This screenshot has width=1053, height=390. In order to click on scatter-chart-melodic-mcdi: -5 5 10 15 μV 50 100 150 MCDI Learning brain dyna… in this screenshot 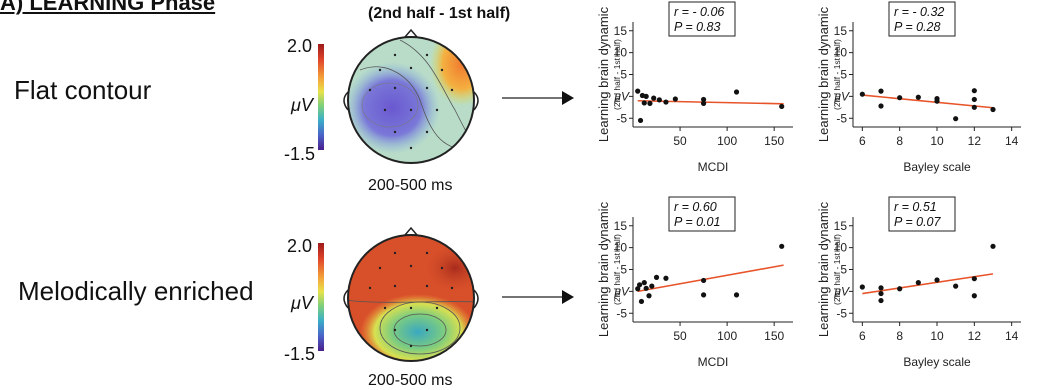, I will do `click(694, 282)`.